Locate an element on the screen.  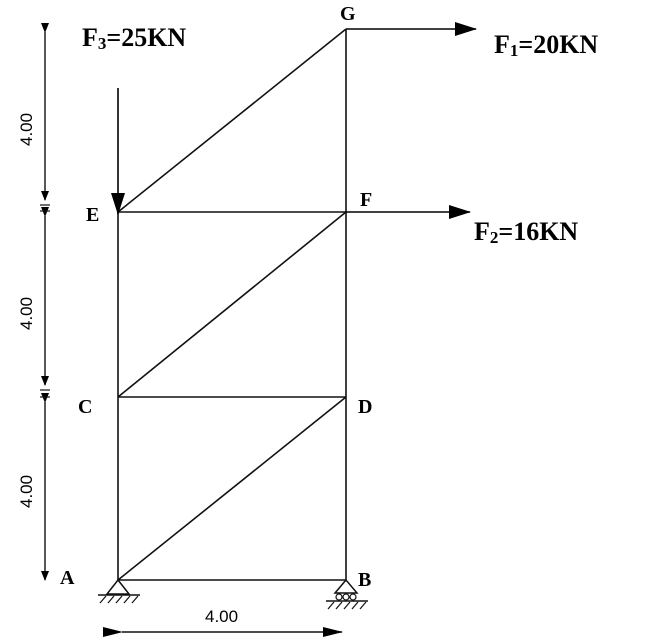
pin-support-A is located at coordinates (119, 591).